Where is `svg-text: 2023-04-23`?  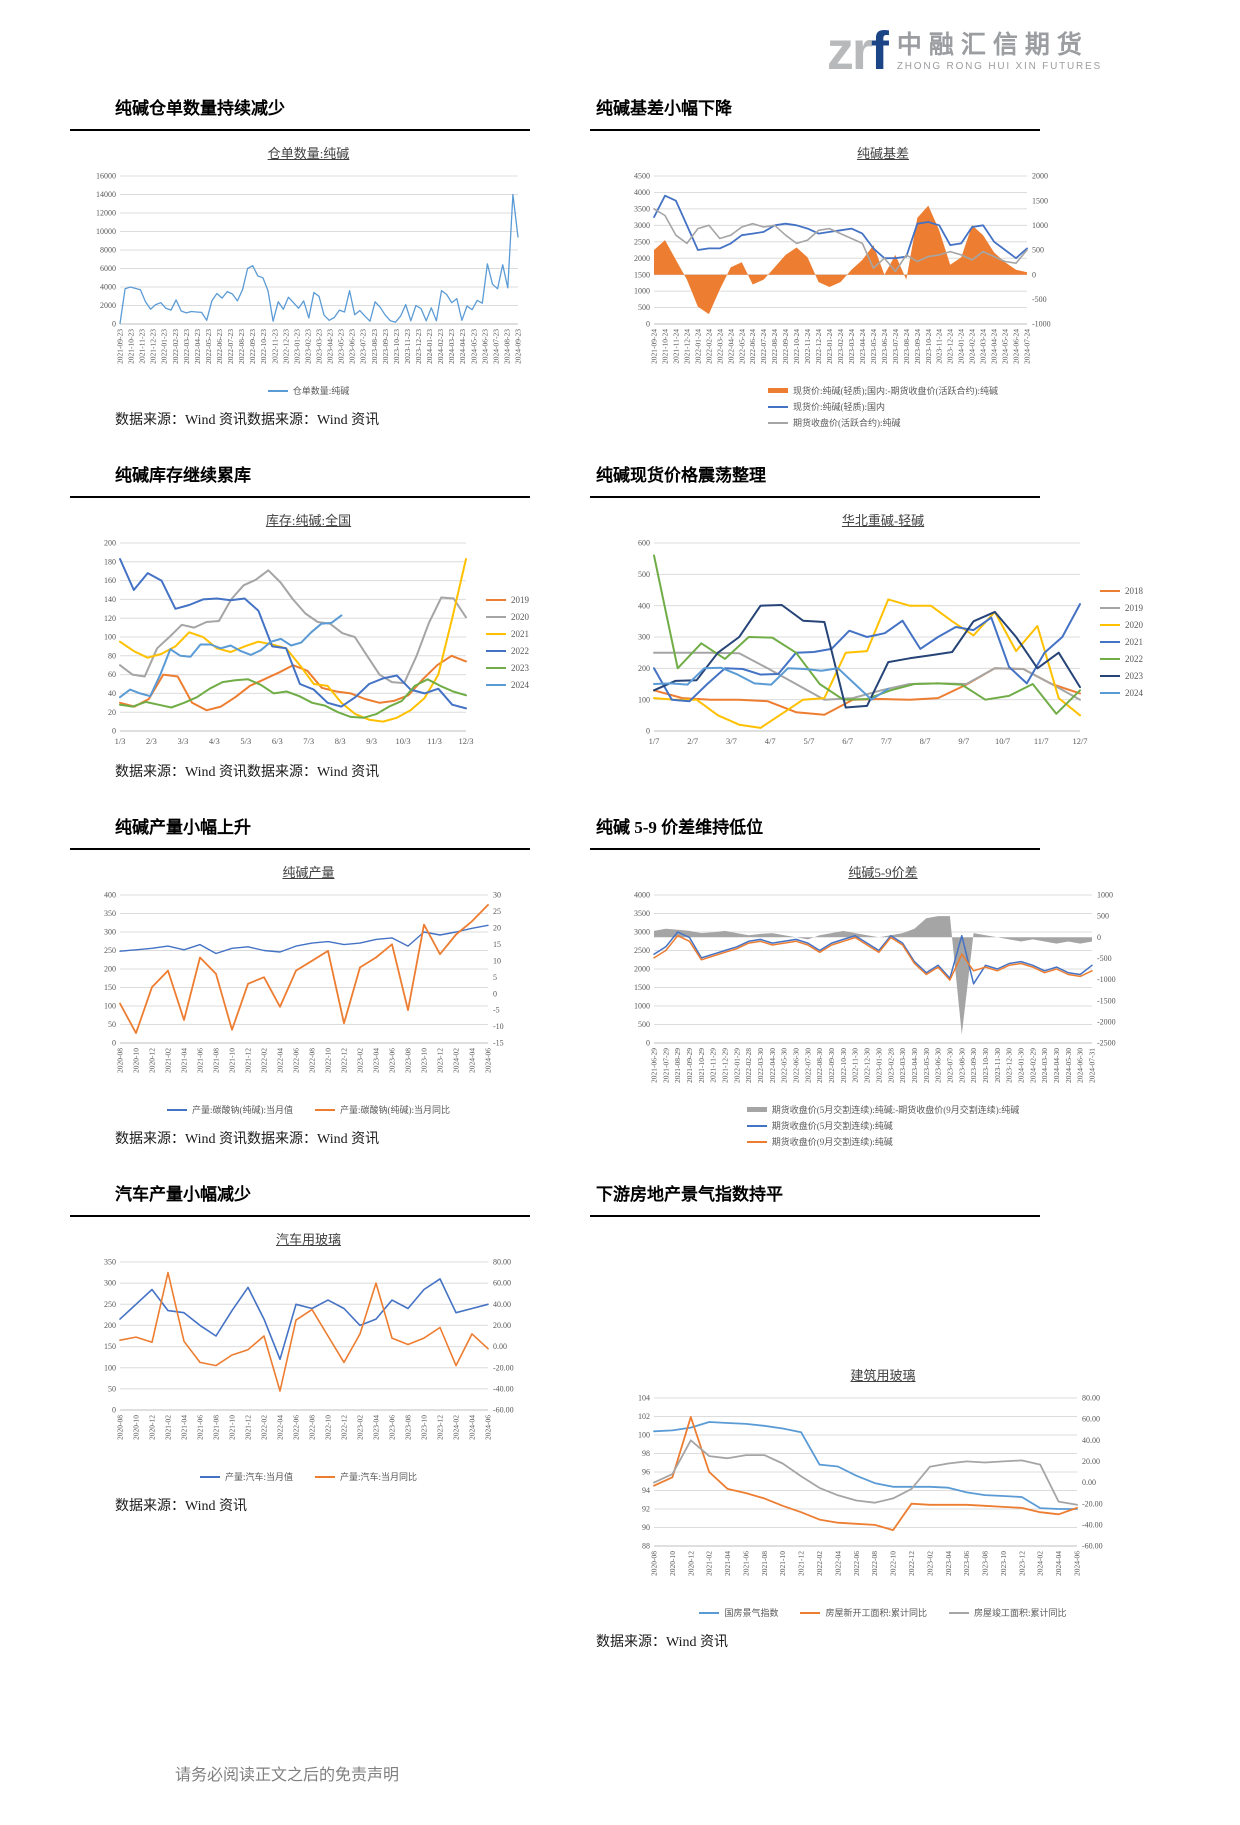 svg-text: 2023-04-23 is located at coordinates (330, 346).